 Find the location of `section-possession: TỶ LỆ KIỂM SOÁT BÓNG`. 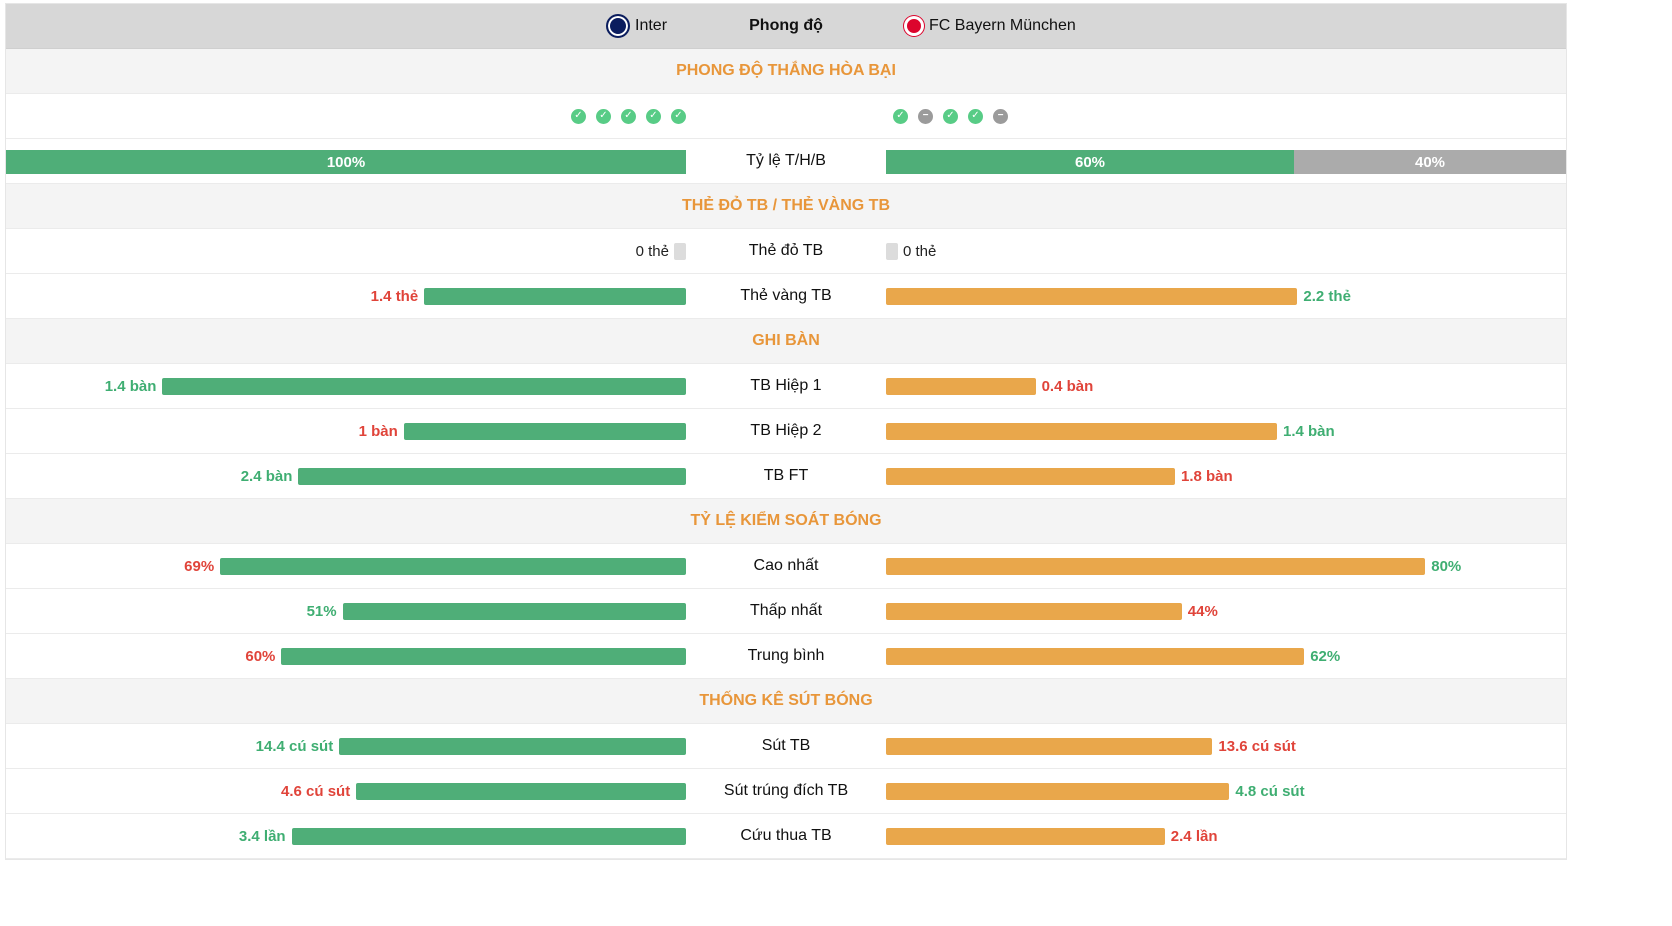

section-possession: TỶ LỆ KIỂM SOÁT BÓNG is located at coordinates (786, 521).